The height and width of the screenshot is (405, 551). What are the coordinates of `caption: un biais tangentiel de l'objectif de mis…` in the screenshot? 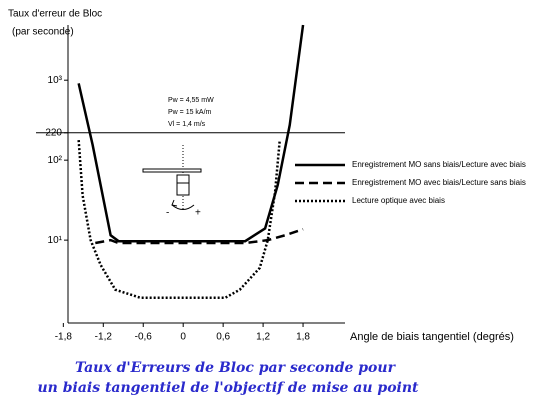 It's located at (228, 388).